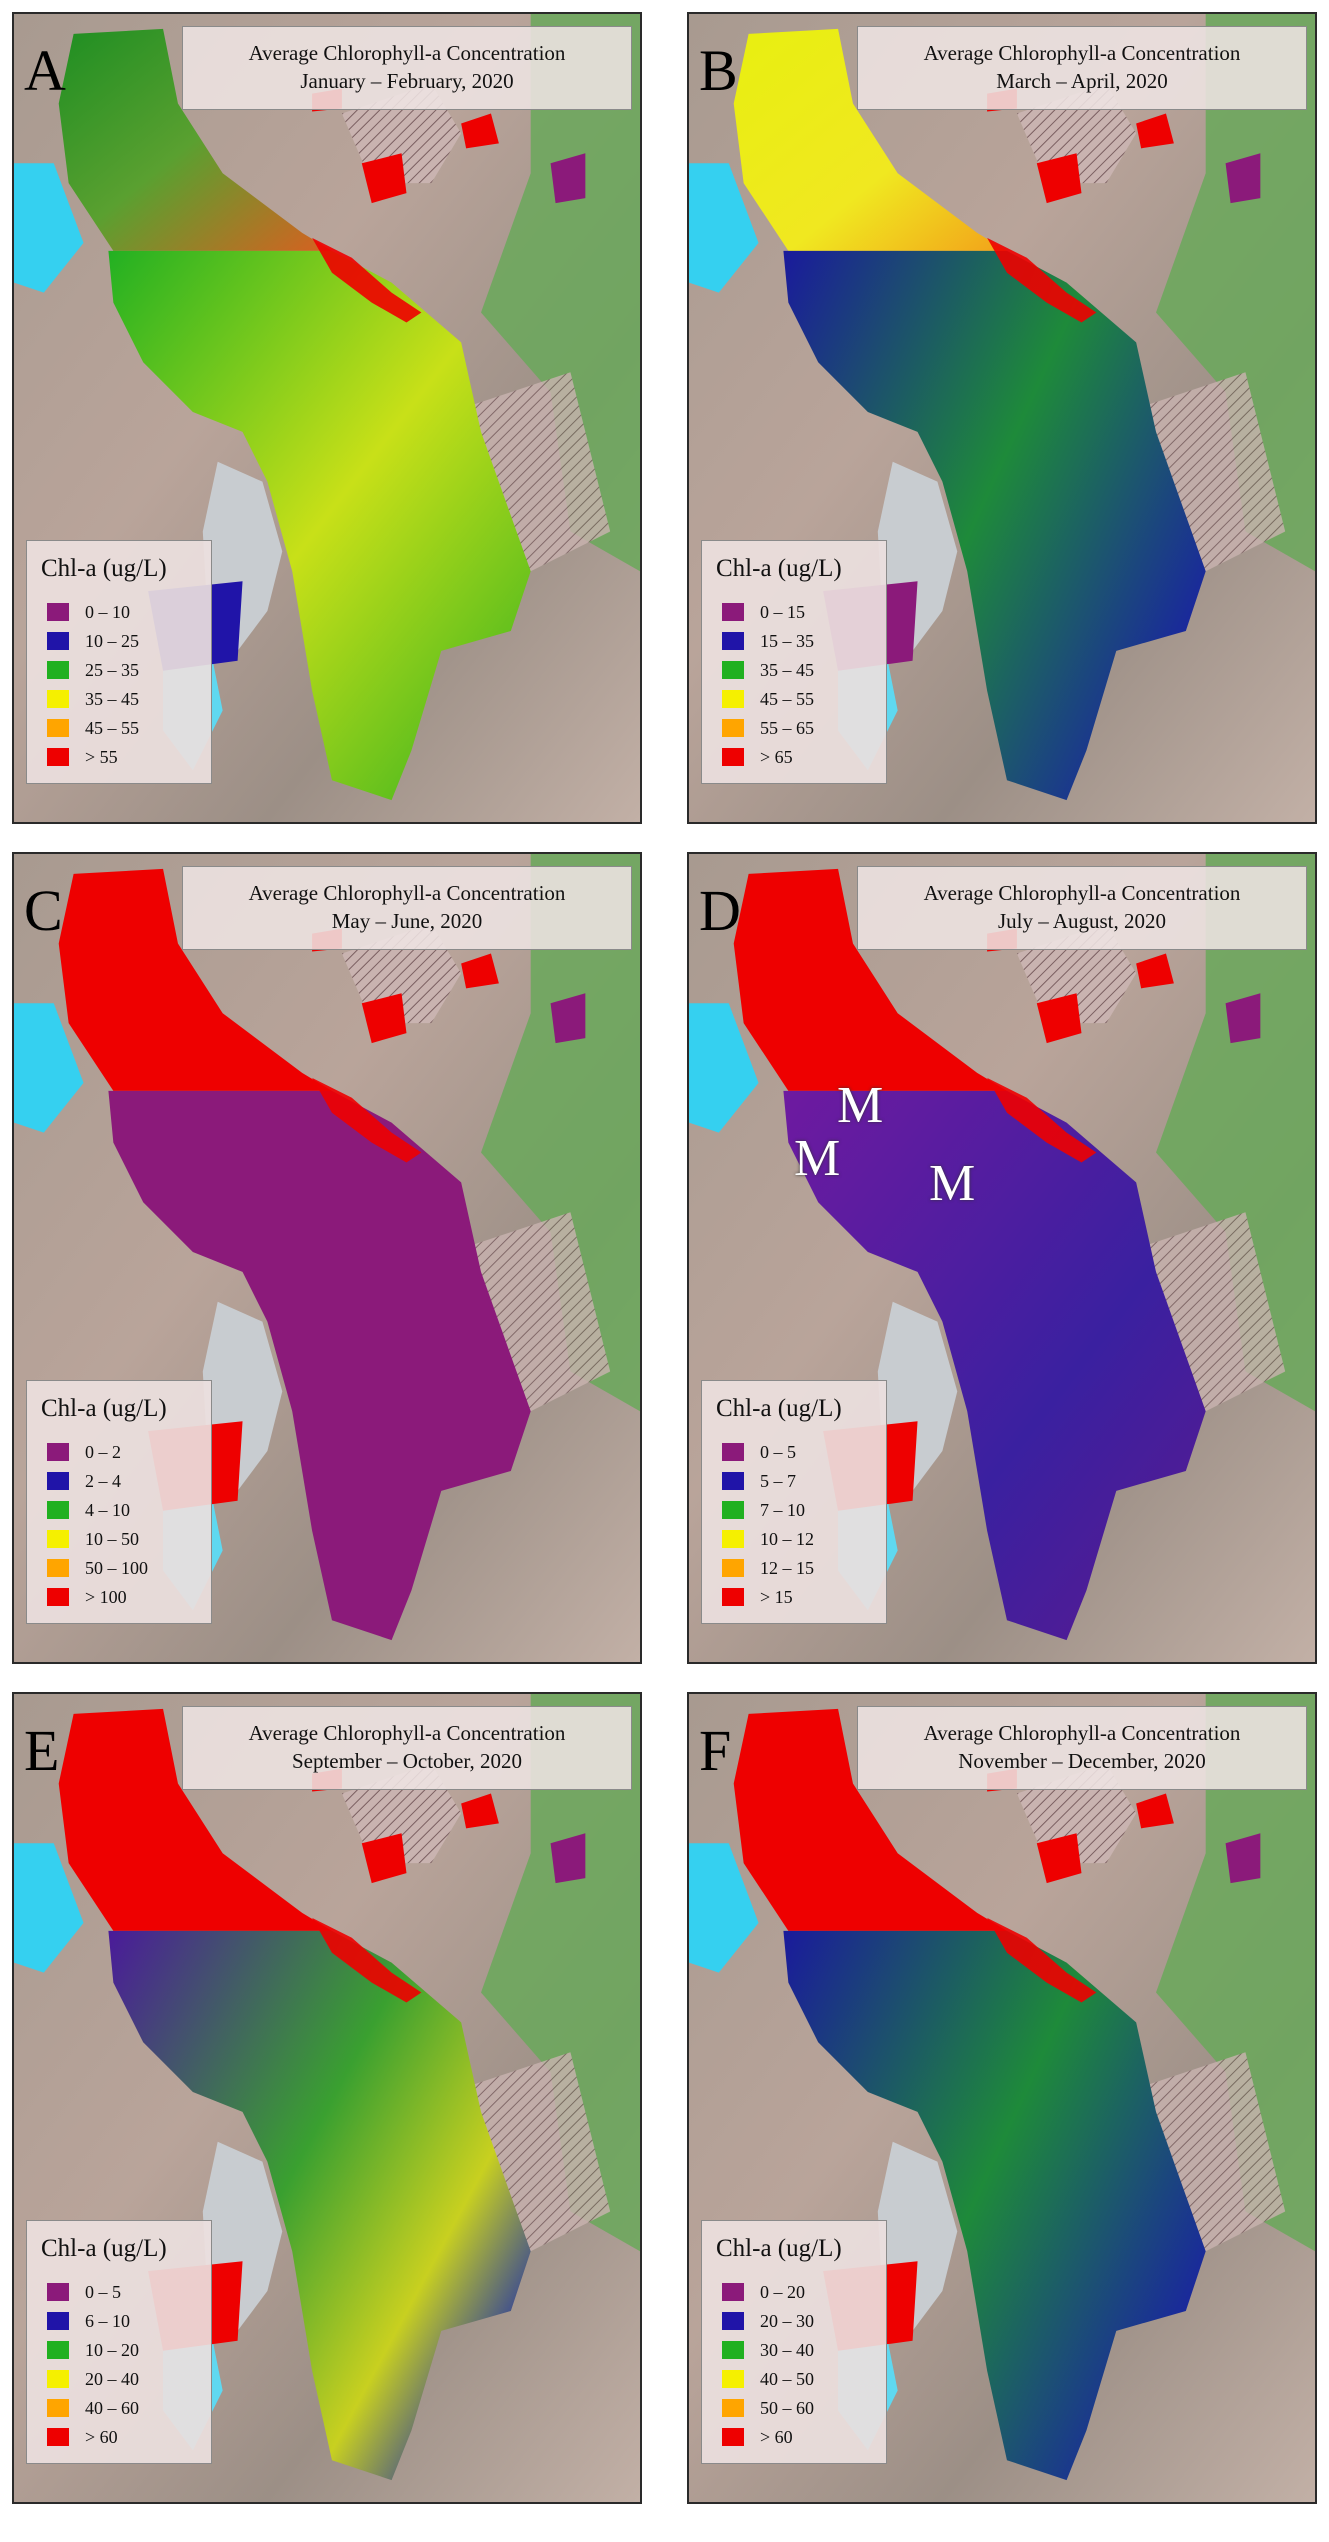 The height and width of the screenshot is (2542, 1329). I want to click on legend-row: 10 – 50, so click(93, 1539).